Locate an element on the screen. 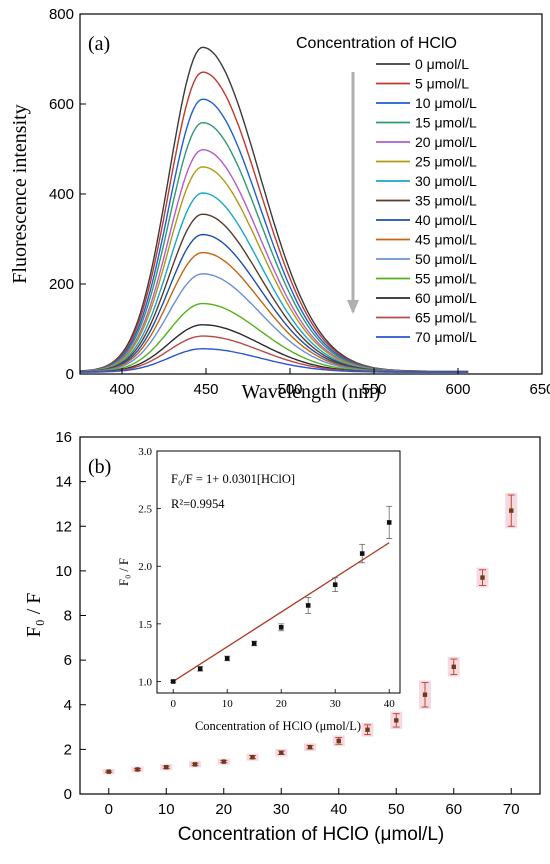 Image resolution: width=550 pixels, height=864 pixels. panel-b-label: (b) is located at coordinates (99, 467).